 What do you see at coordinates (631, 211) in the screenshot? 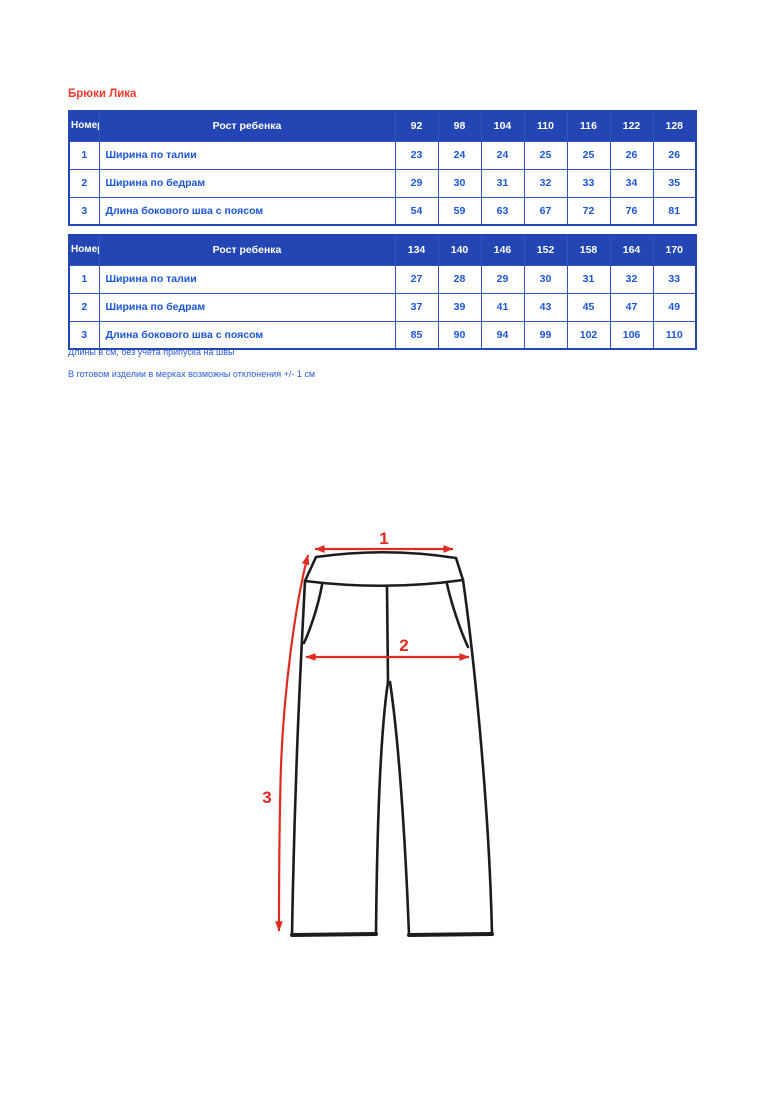
I see `measure-value-cell: 76` at bounding box center [631, 211].